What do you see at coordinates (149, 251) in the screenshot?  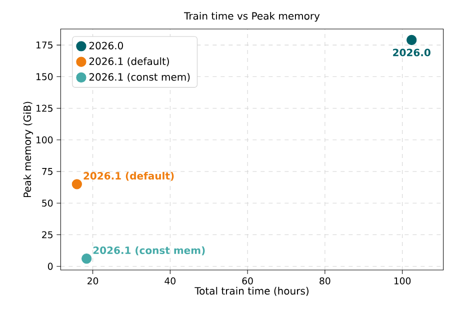 I see `annotation: 2026.1 (const mem)` at bounding box center [149, 251].